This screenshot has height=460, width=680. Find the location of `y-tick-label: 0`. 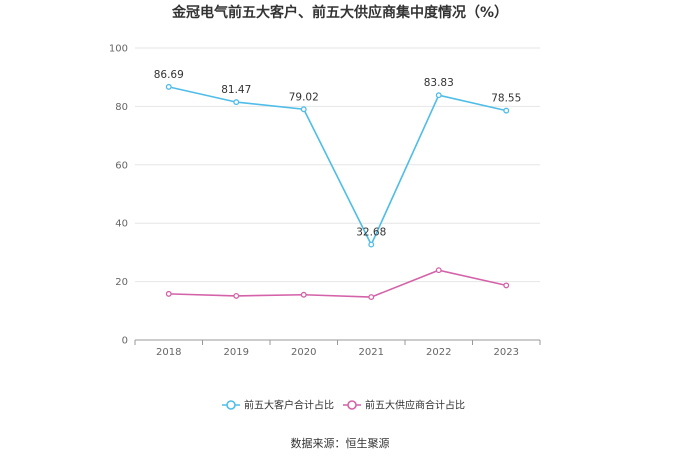

y-tick-label: 0 is located at coordinates (125, 341).